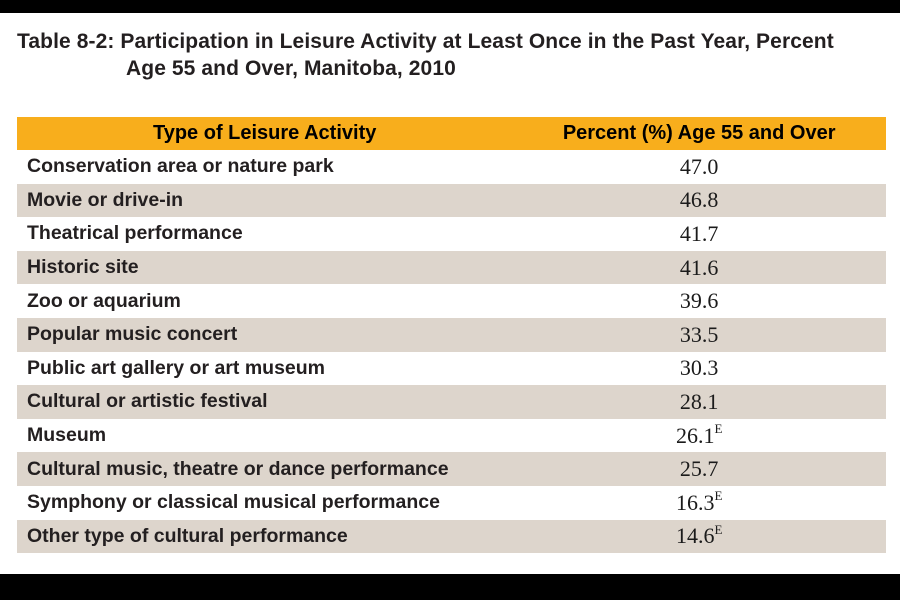  What do you see at coordinates (695, 536) in the screenshot?
I see `percent-number: 14.6` at bounding box center [695, 536].